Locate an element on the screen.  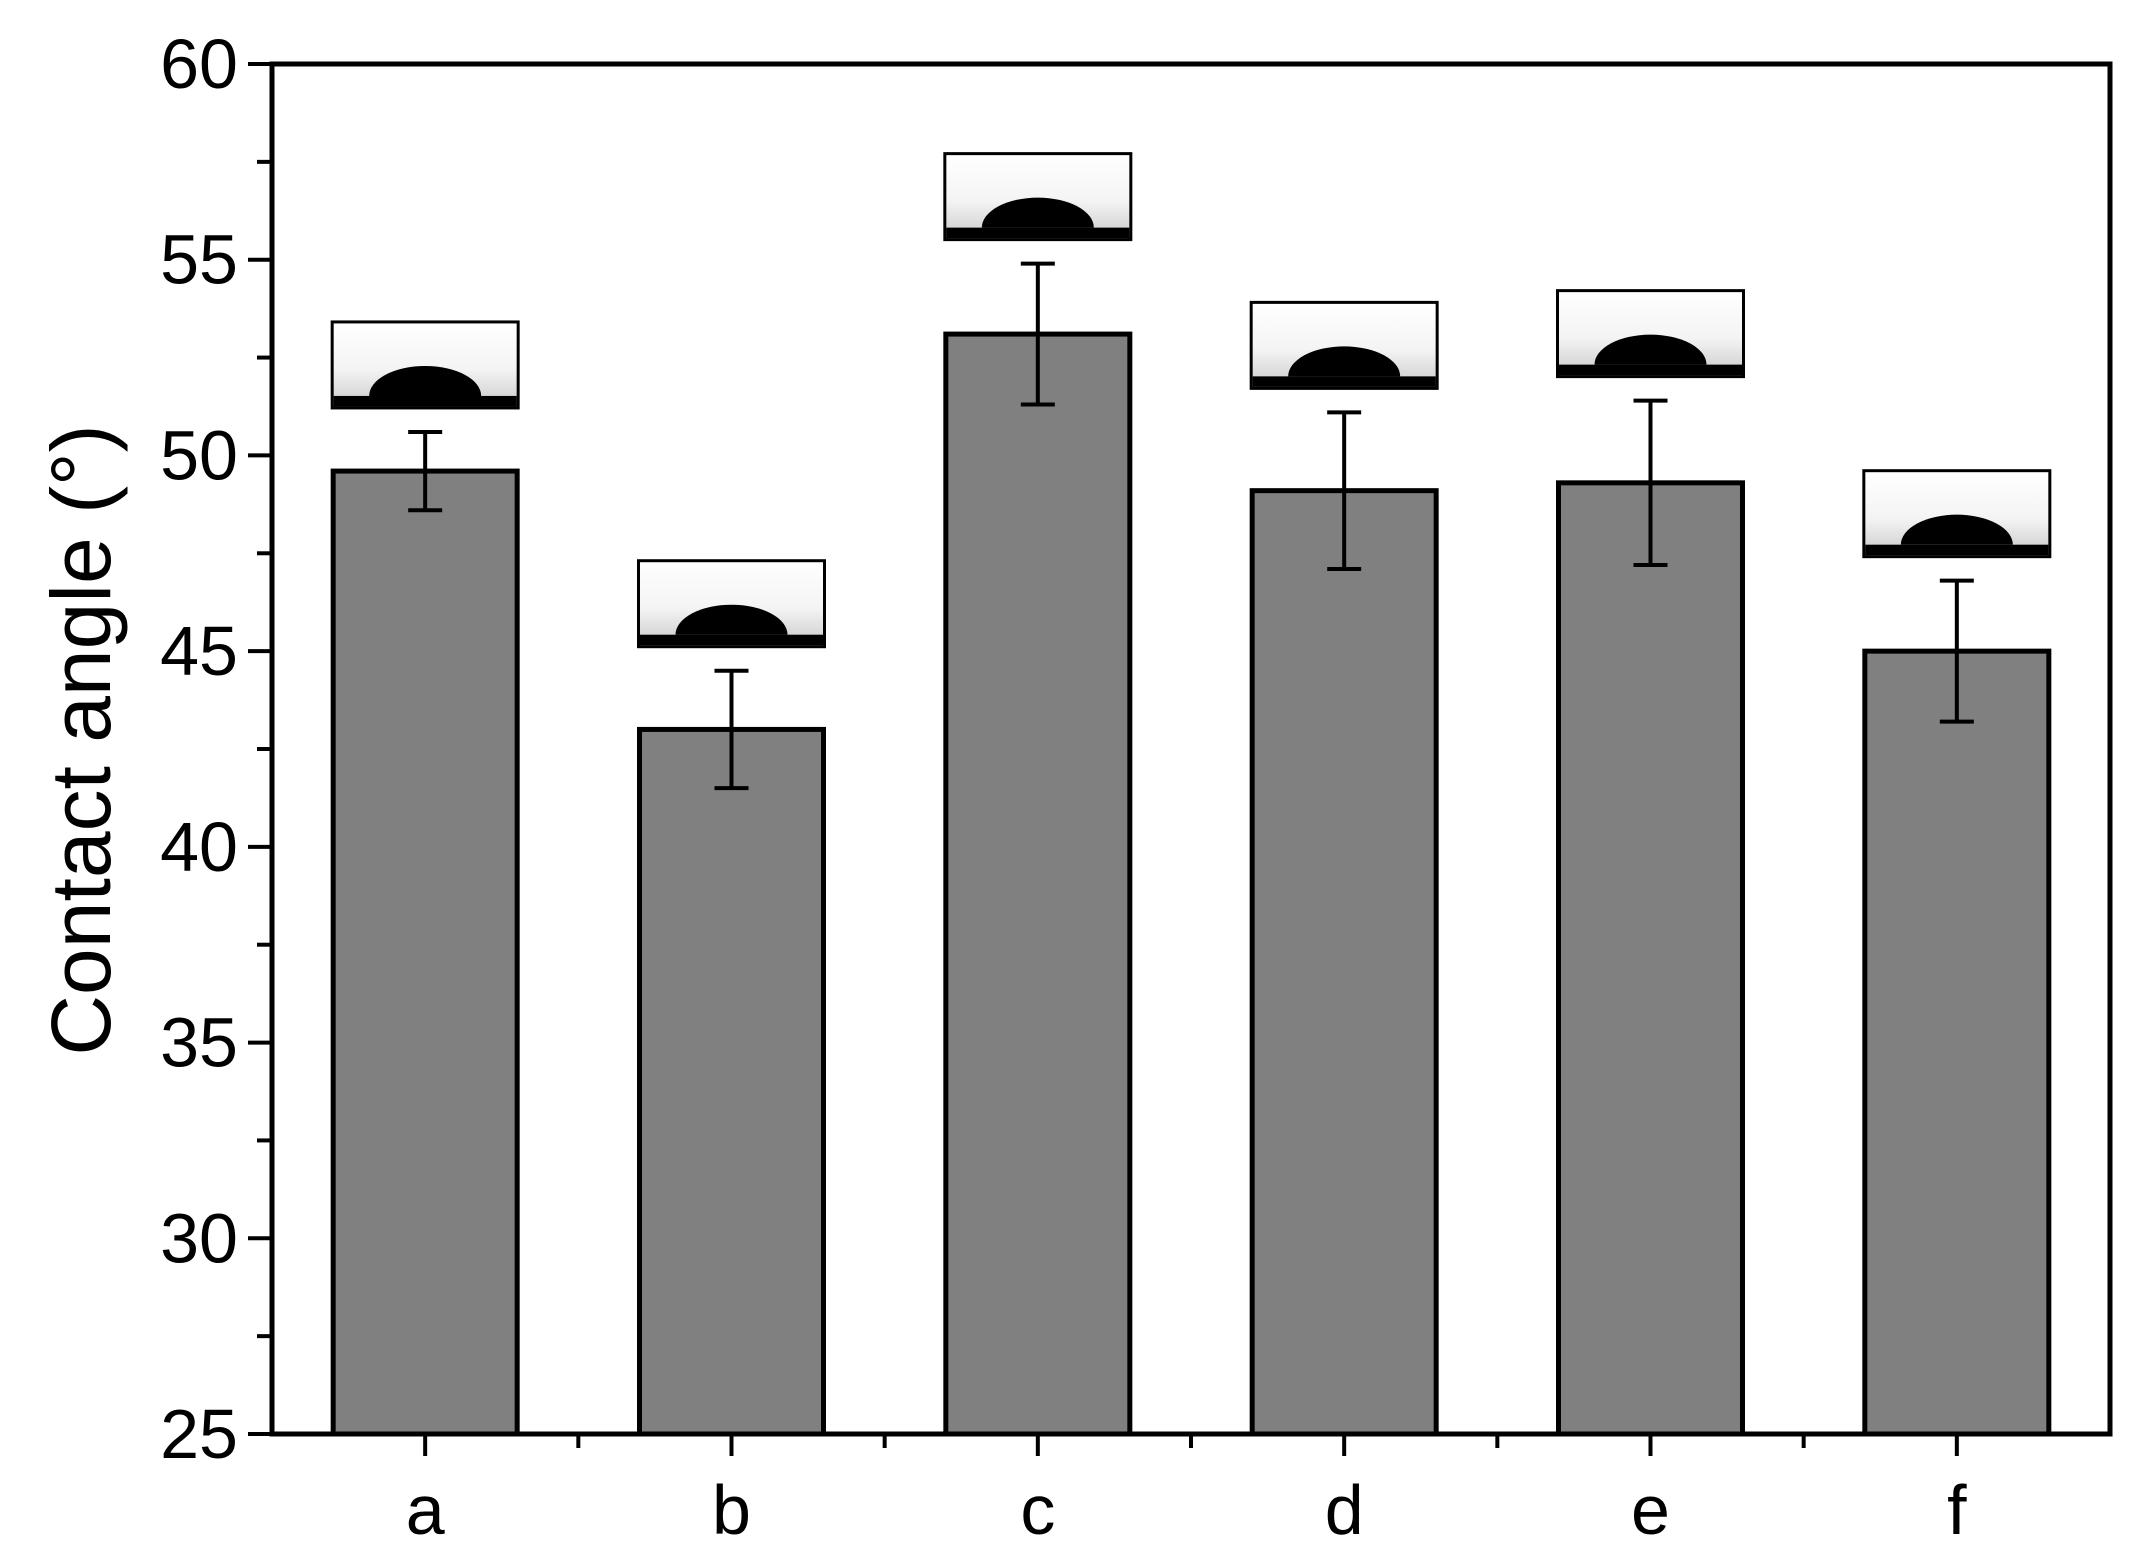
x-tick-label-c: c is located at coordinates (1037, 1510).